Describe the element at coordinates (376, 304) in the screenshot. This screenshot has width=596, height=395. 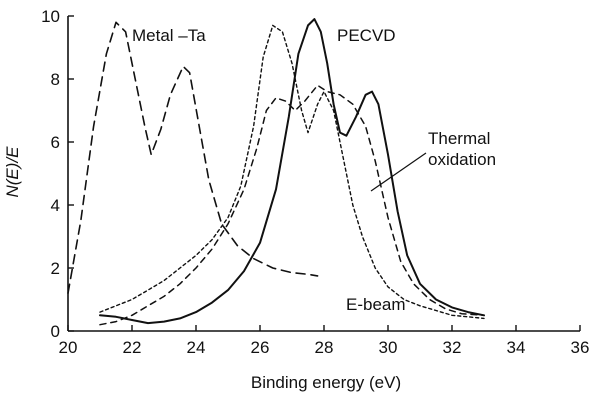
I see `annotation-e-beam: E-beam` at that location.